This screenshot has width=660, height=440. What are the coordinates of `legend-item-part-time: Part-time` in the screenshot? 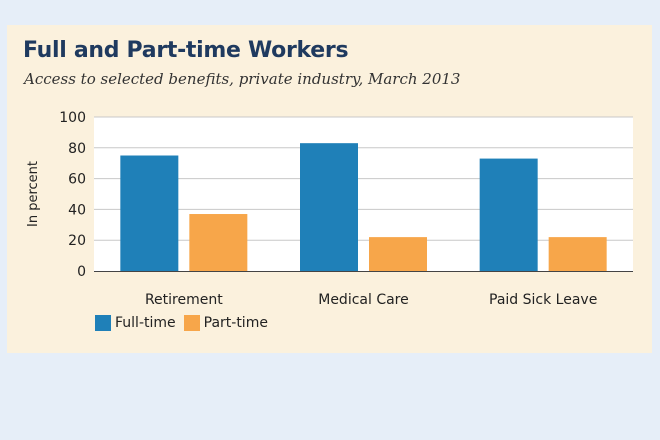 It's located at (225, 323).